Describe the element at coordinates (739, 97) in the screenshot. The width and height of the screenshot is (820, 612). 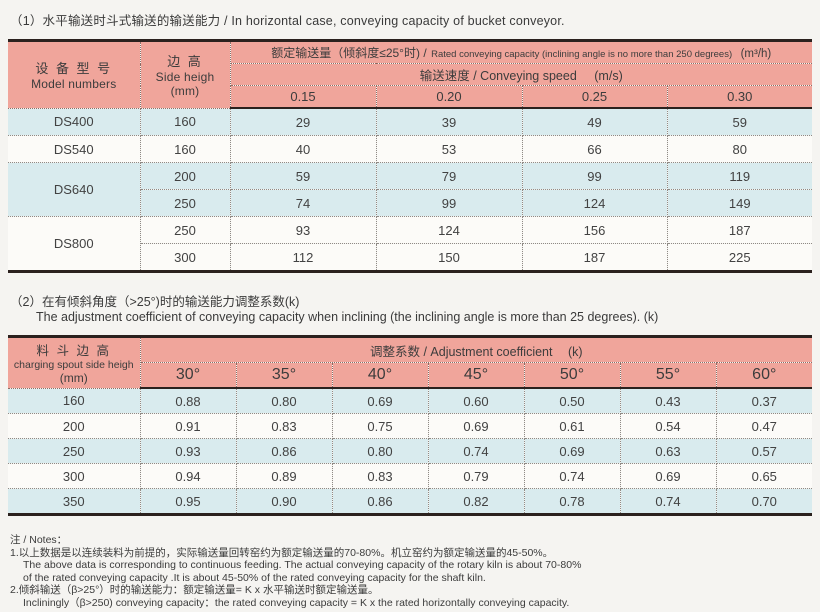
I see `speed-col-3: 0.30` at that location.